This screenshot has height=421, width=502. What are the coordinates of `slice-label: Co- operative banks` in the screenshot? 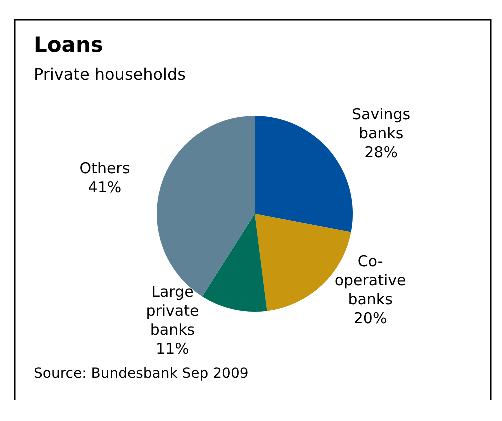 It's located at (370, 280).